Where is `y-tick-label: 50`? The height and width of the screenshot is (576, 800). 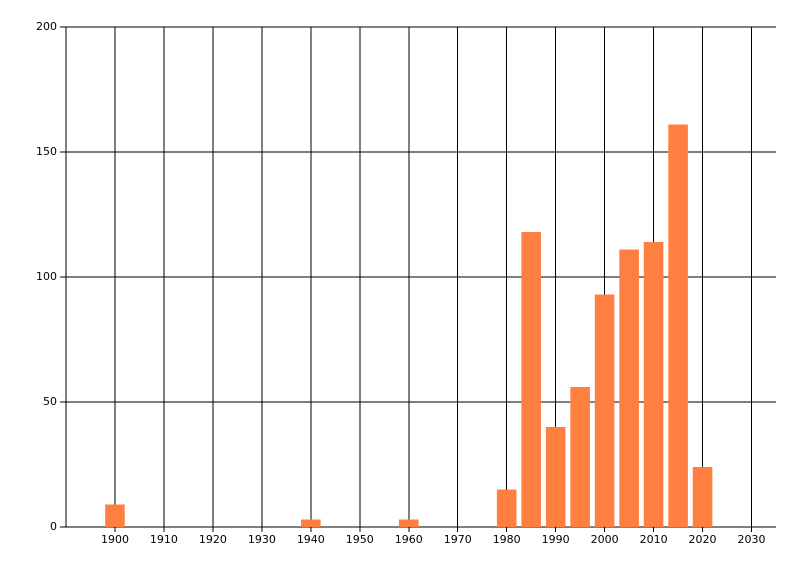
y-tick-label: 50 is located at coordinates (50, 401).